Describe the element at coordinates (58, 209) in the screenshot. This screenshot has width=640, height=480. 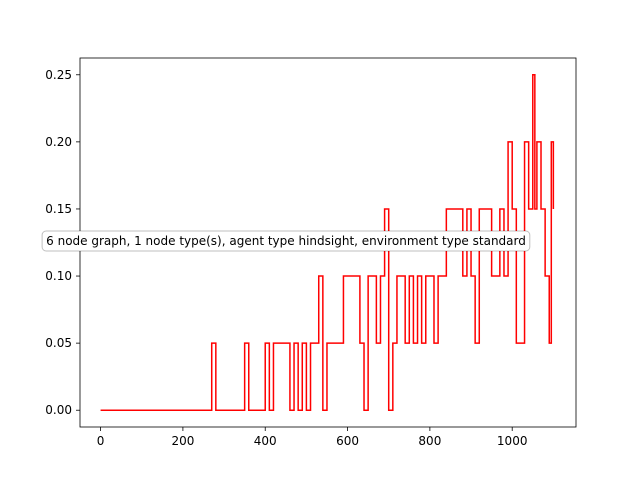
I see `y-tick-label: 0.15` at that location.